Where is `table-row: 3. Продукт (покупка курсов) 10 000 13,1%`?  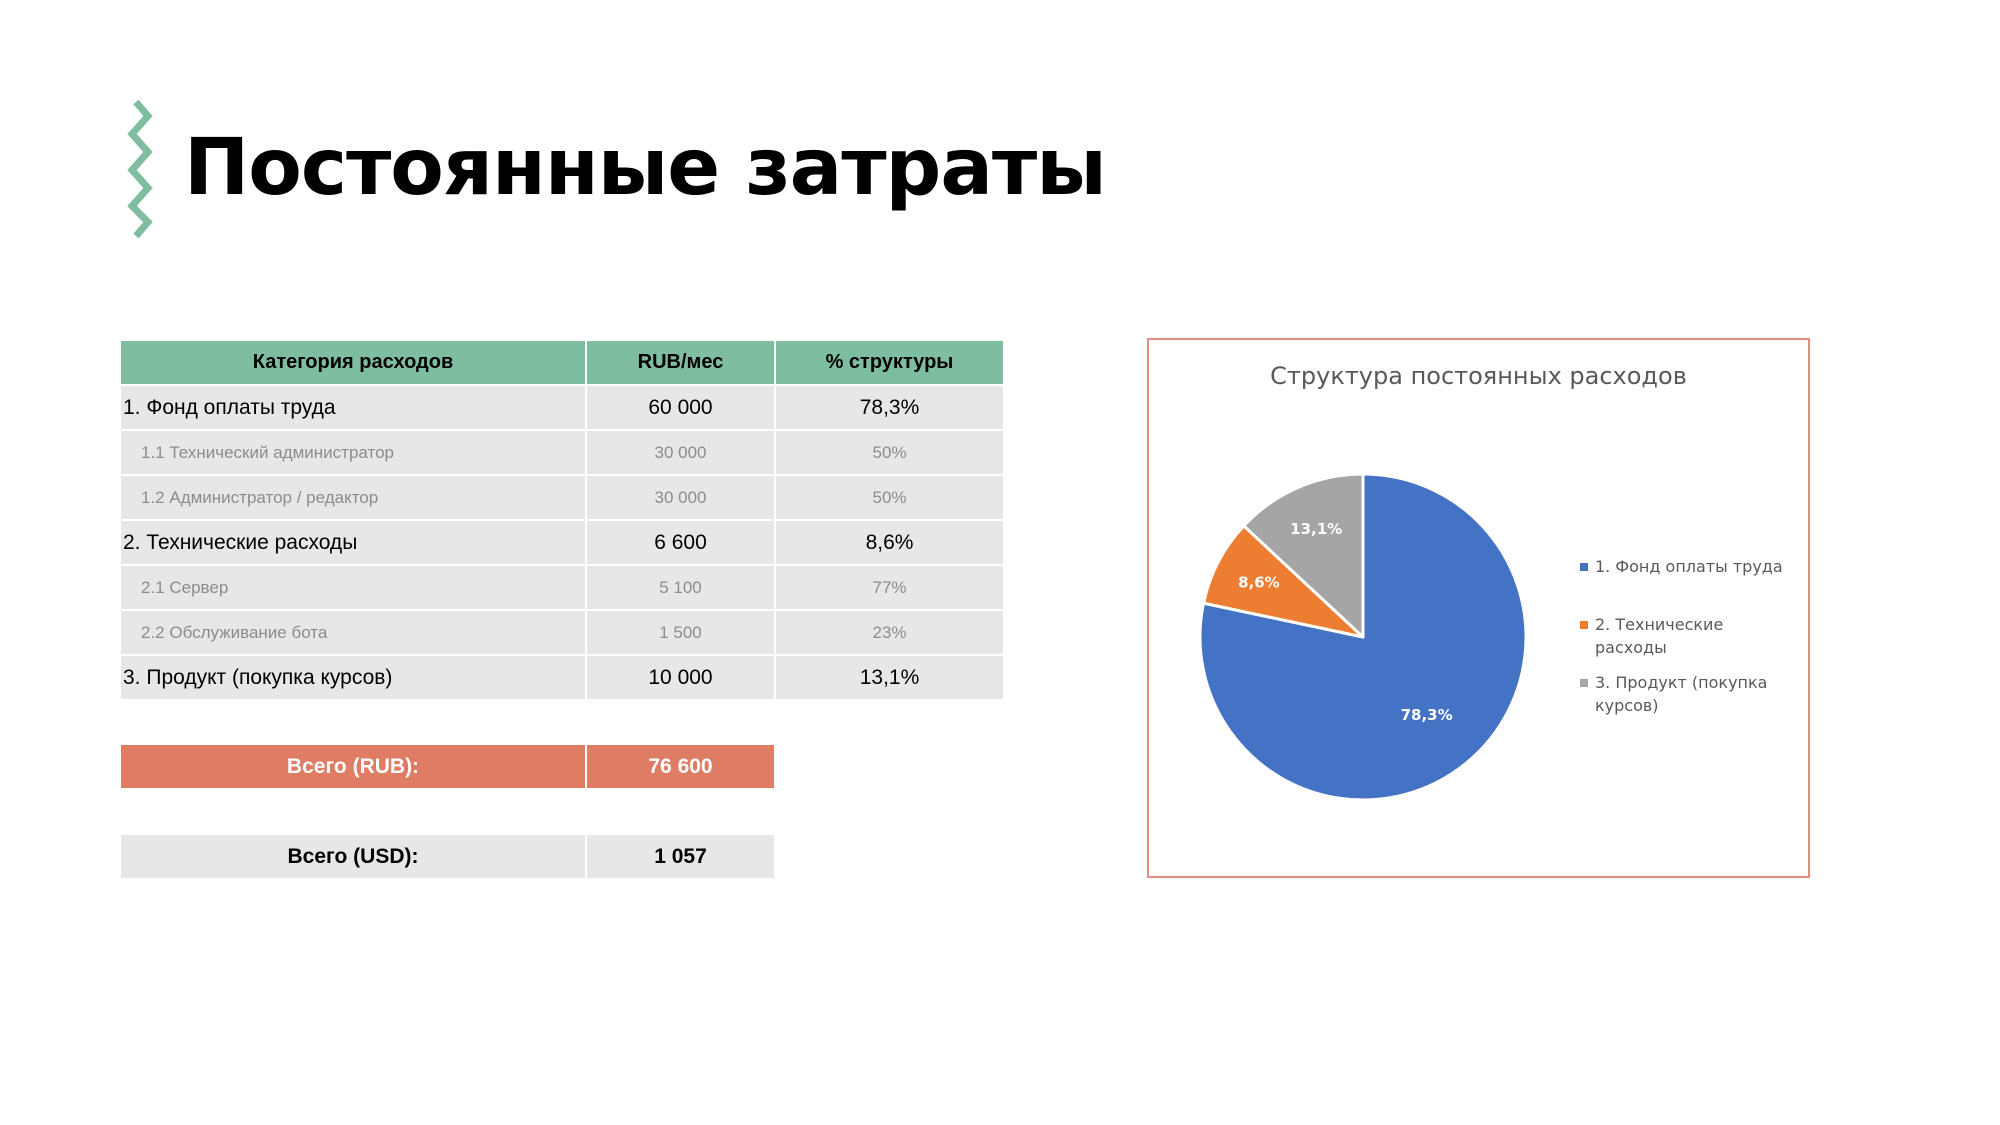 table-row: 3. Продукт (покупка курсов) 10 000 13,1% is located at coordinates (562, 677).